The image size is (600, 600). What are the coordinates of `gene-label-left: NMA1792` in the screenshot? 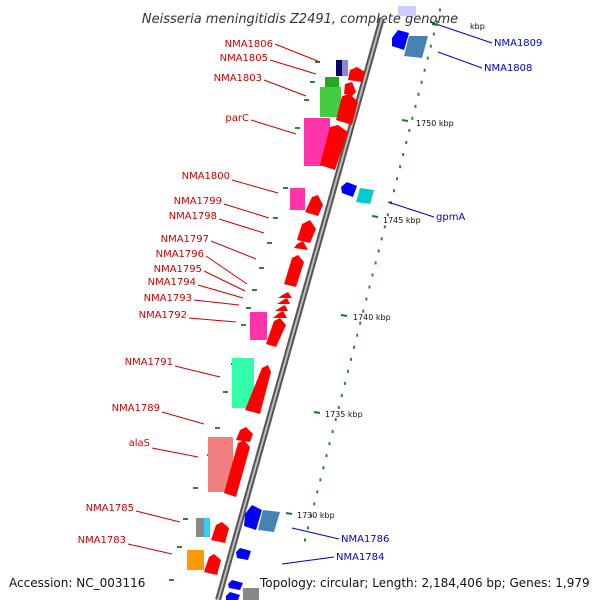 It's located at (163, 315).